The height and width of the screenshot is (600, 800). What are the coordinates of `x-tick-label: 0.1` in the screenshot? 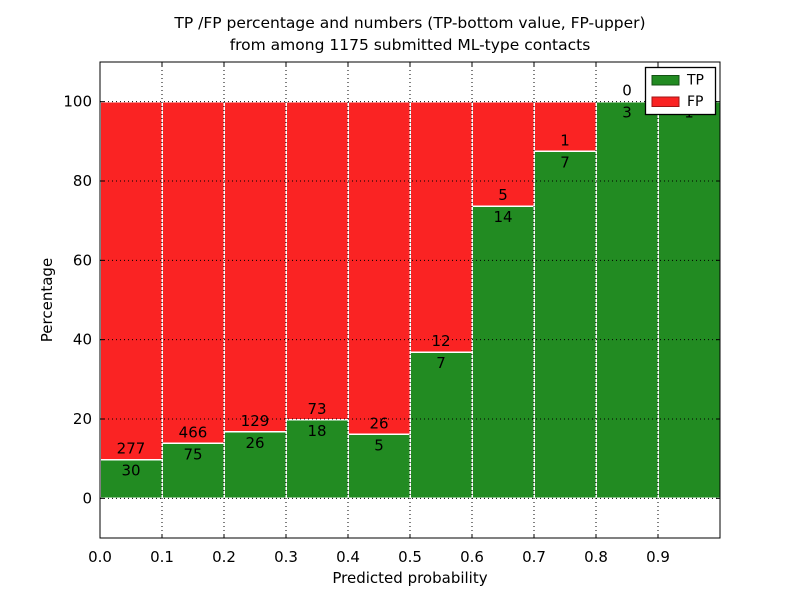 It's located at (162, 557).